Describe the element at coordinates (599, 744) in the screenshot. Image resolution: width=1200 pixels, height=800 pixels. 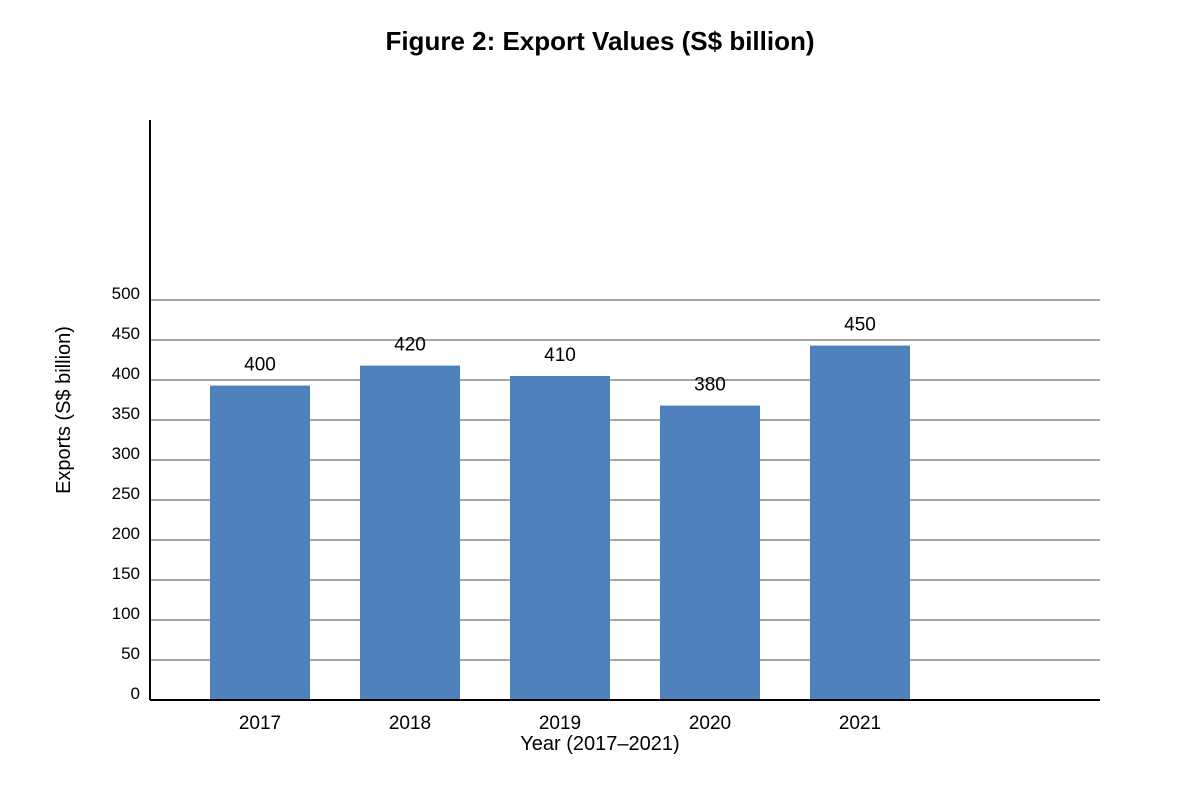
I see `x-axis-title: Year (2017–2021)` at that location.